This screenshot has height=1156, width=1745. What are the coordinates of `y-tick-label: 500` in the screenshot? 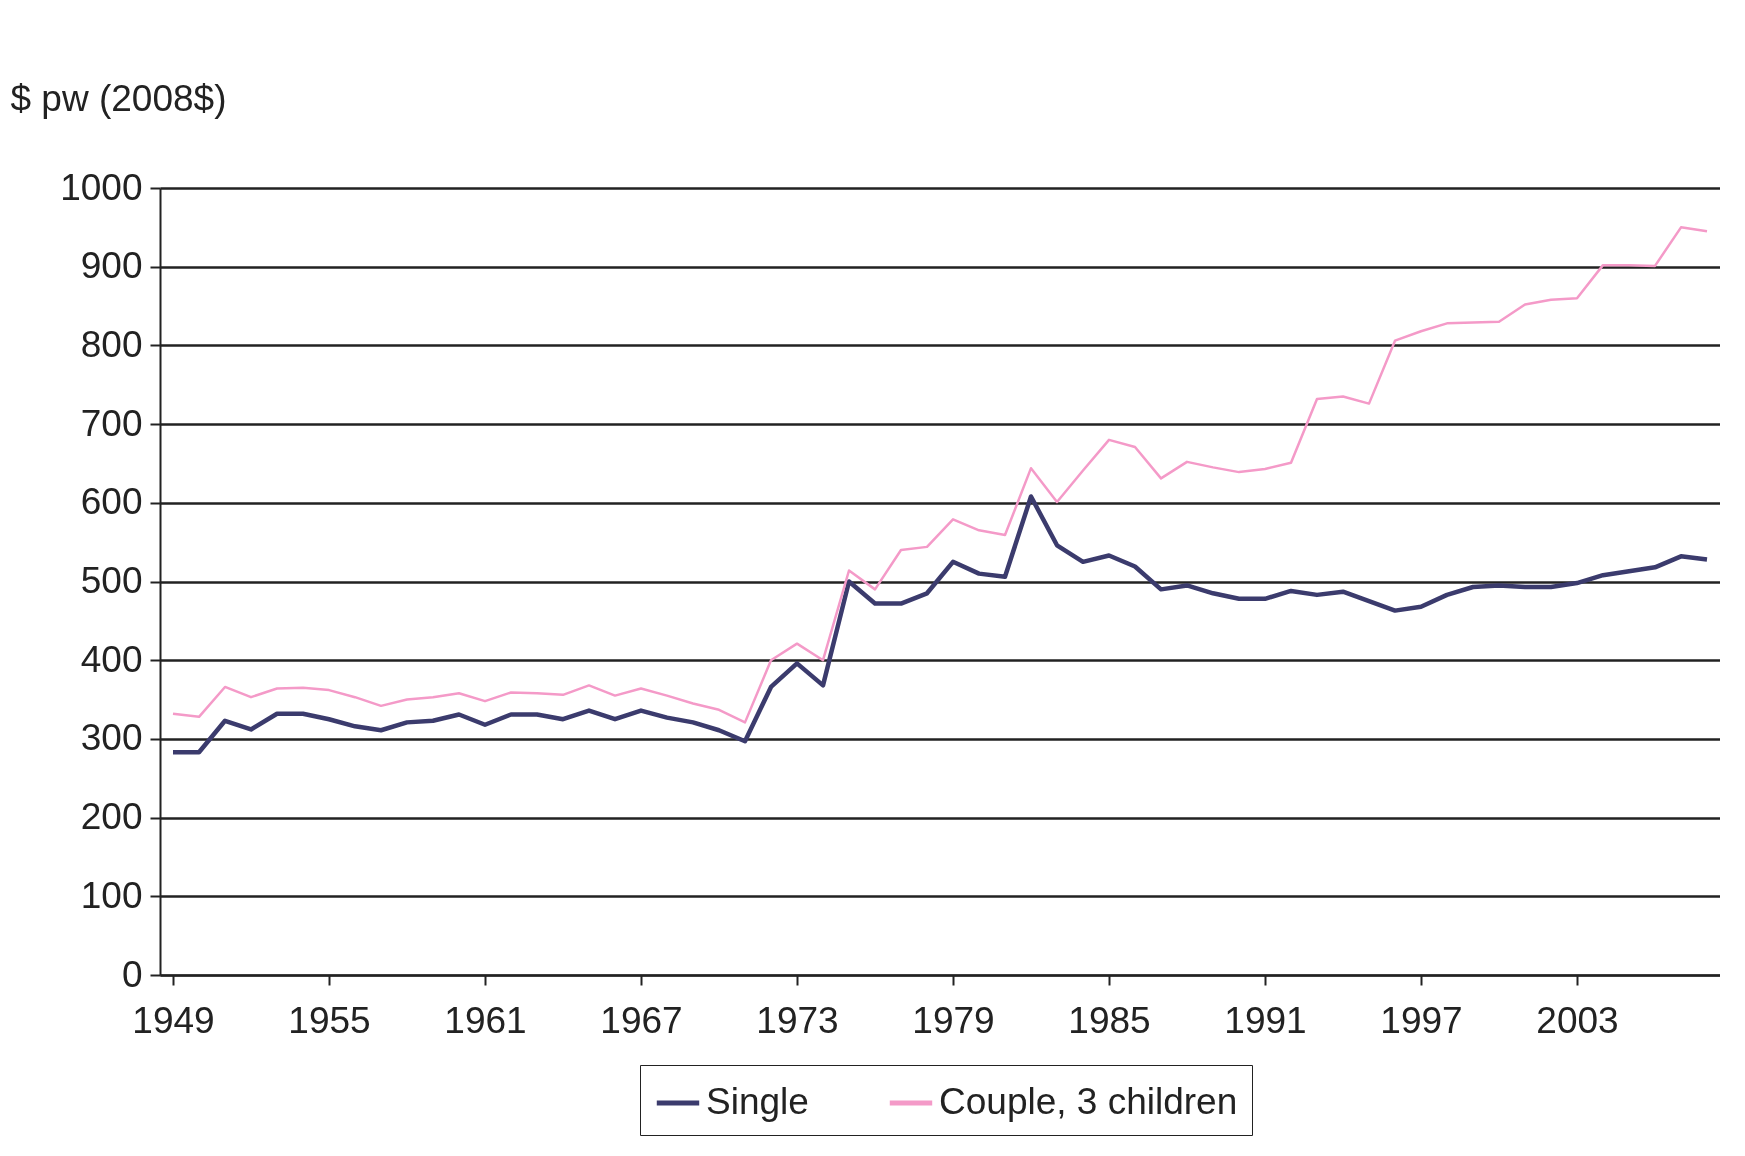 It's located at (111, 580).